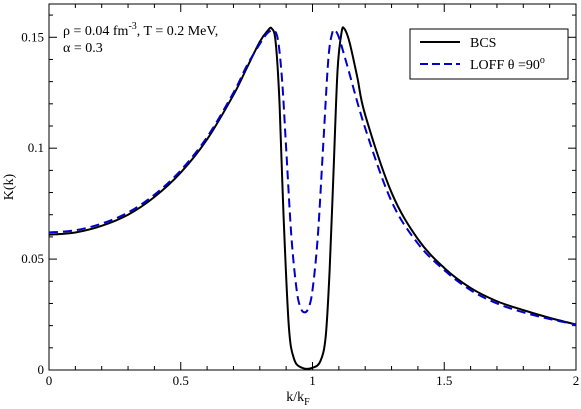 The height and width of the screenshot is (409, 581). Describe the element at coordinates (298, 399) in the screenshot. I see `x-axis-label: k/kF` at that location.